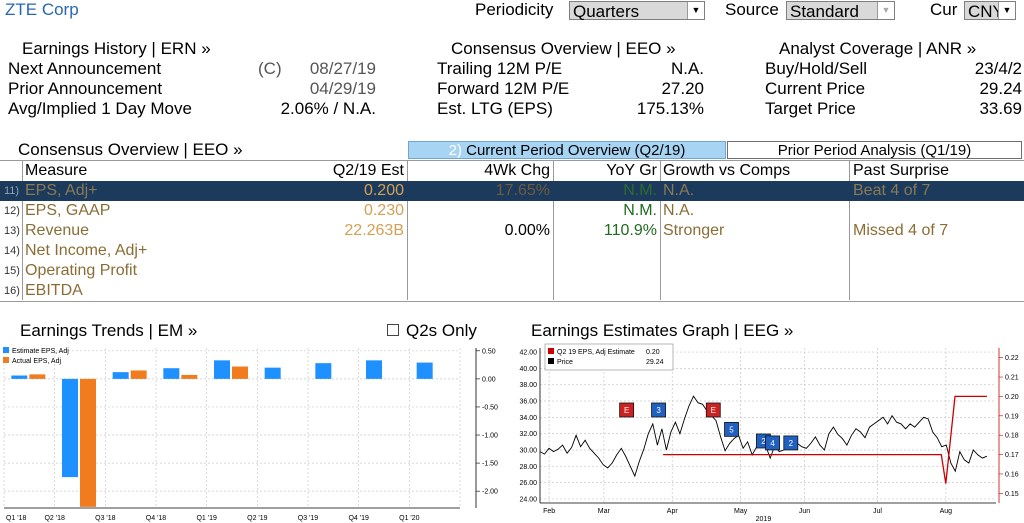 Image resolution: width=1024 pixels, height=523 pixels. Describe the element at coordinates (12, 291) in the screenshot. I see `row-number: 16)` at that location.